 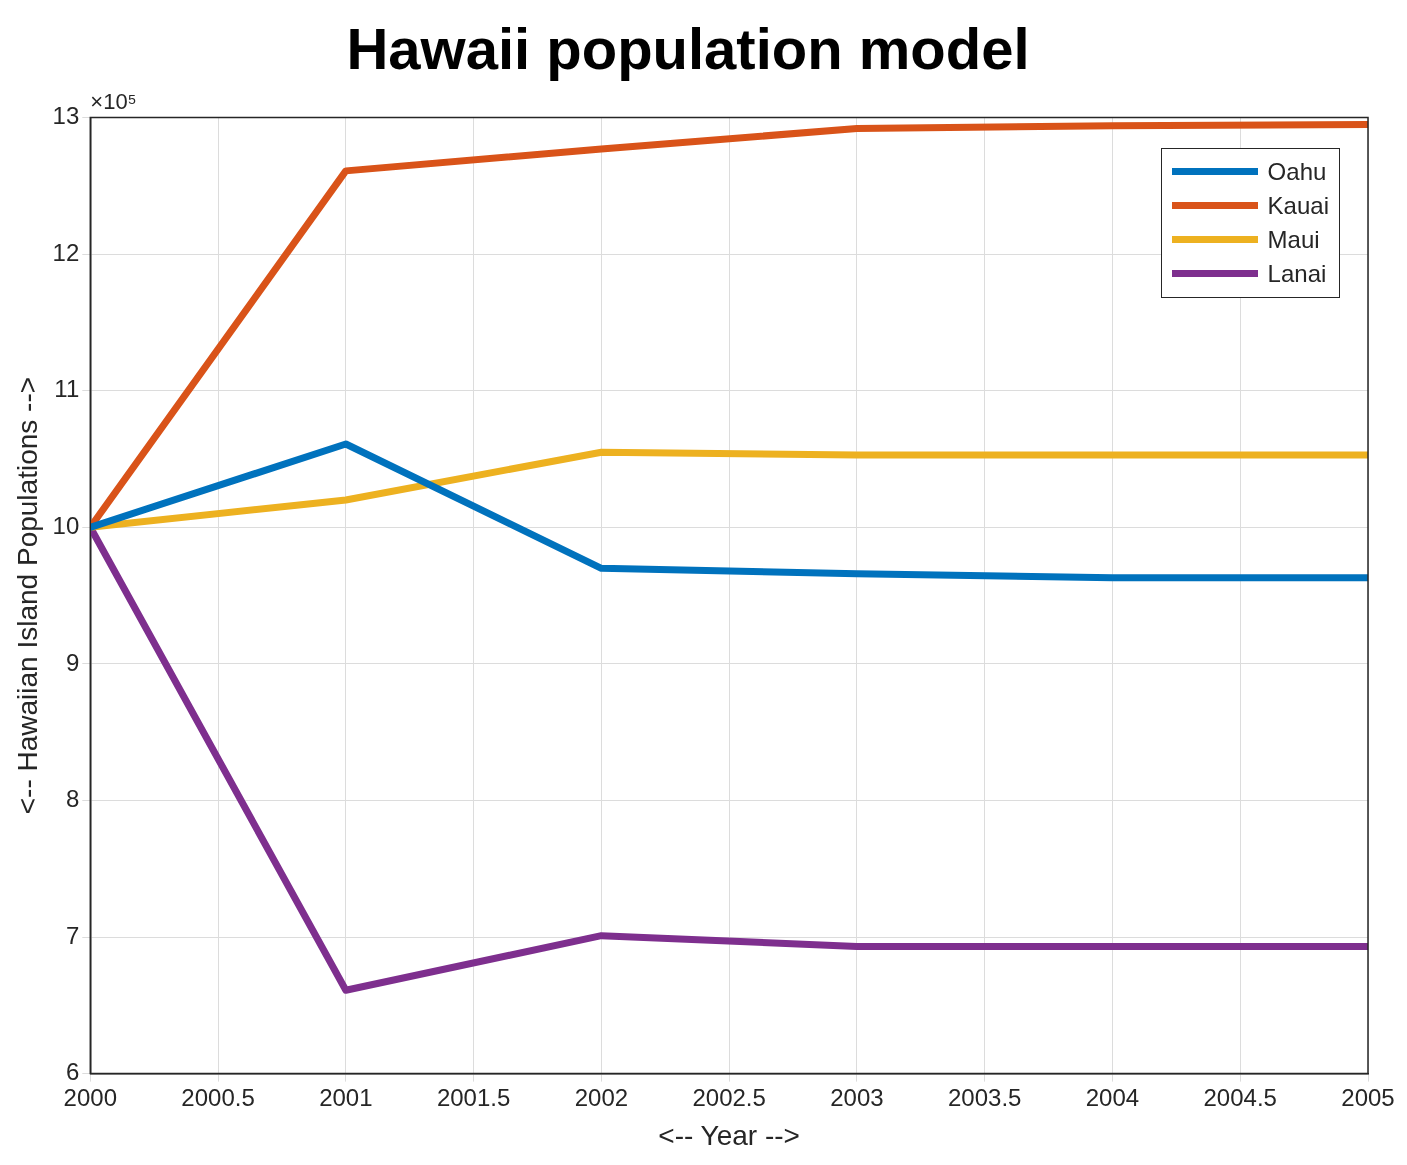 What do you see at coordinates (66, 116) in the screenshot?
I see `y-tick-label: 13` at bounding box center [66, 116].